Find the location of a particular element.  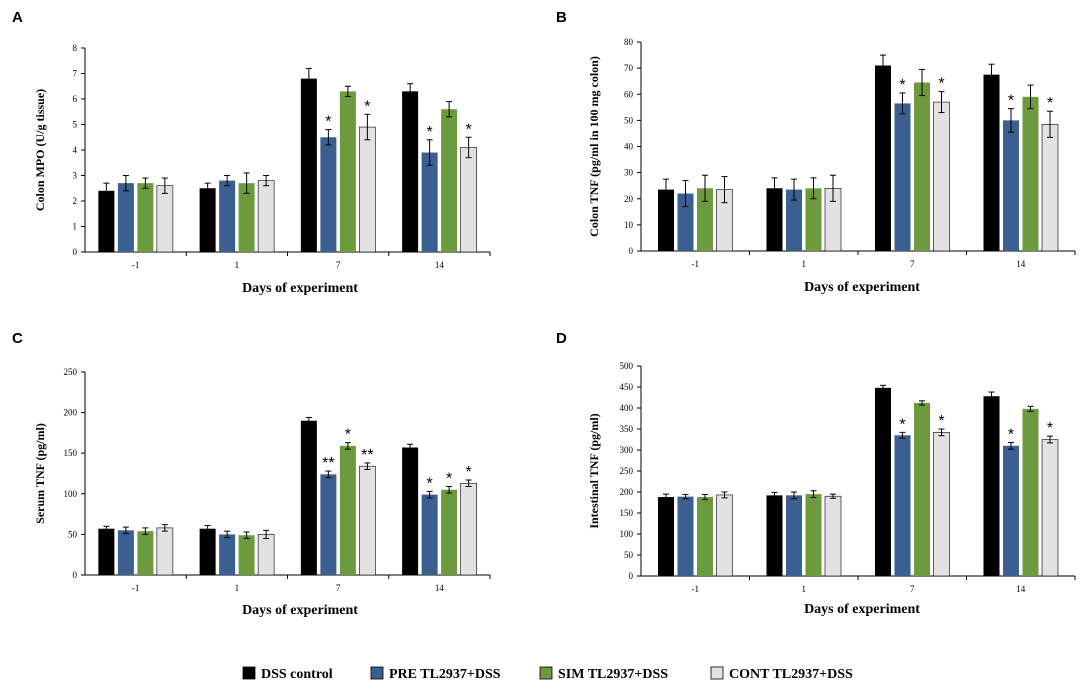

y-tick-label: 3 is located at coordinates (75, 176).